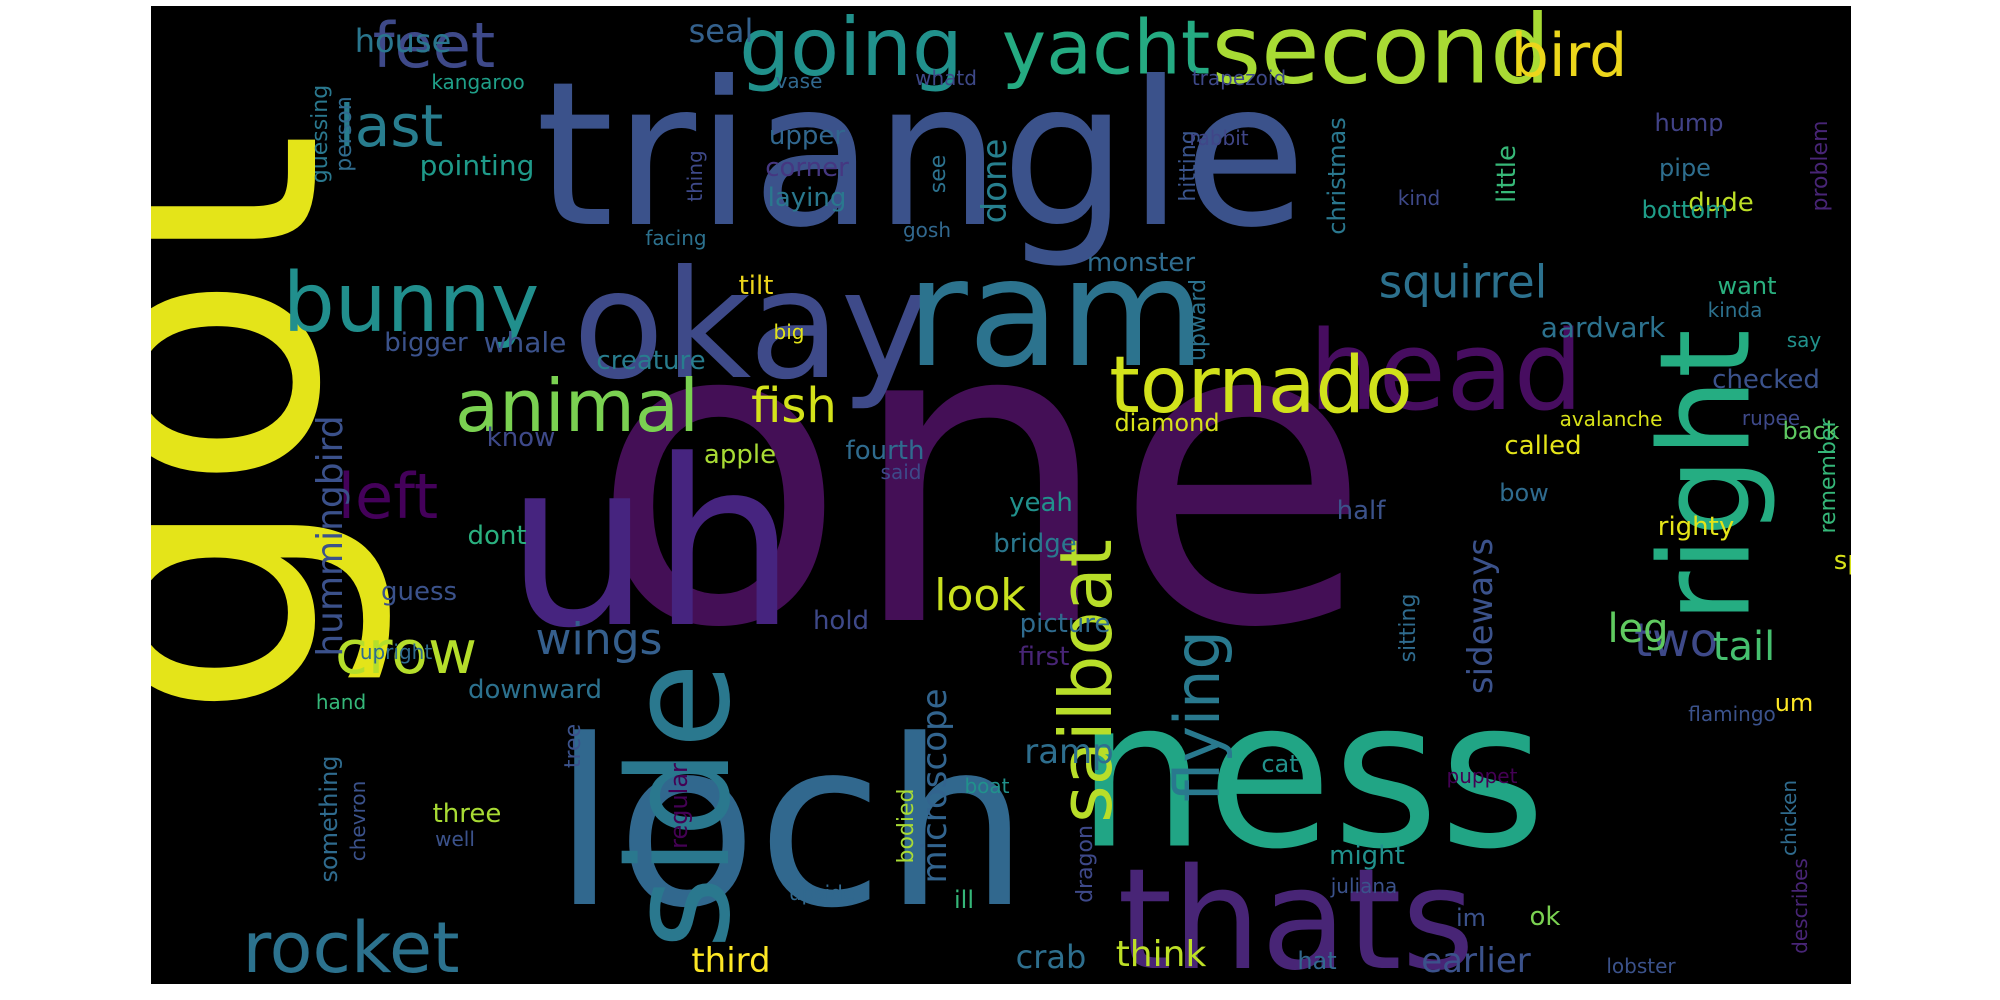  What do you see at coordinates (1141, 263) in the screenshot?
I see `word-monster: monster` at bounding box center [1141, 263].